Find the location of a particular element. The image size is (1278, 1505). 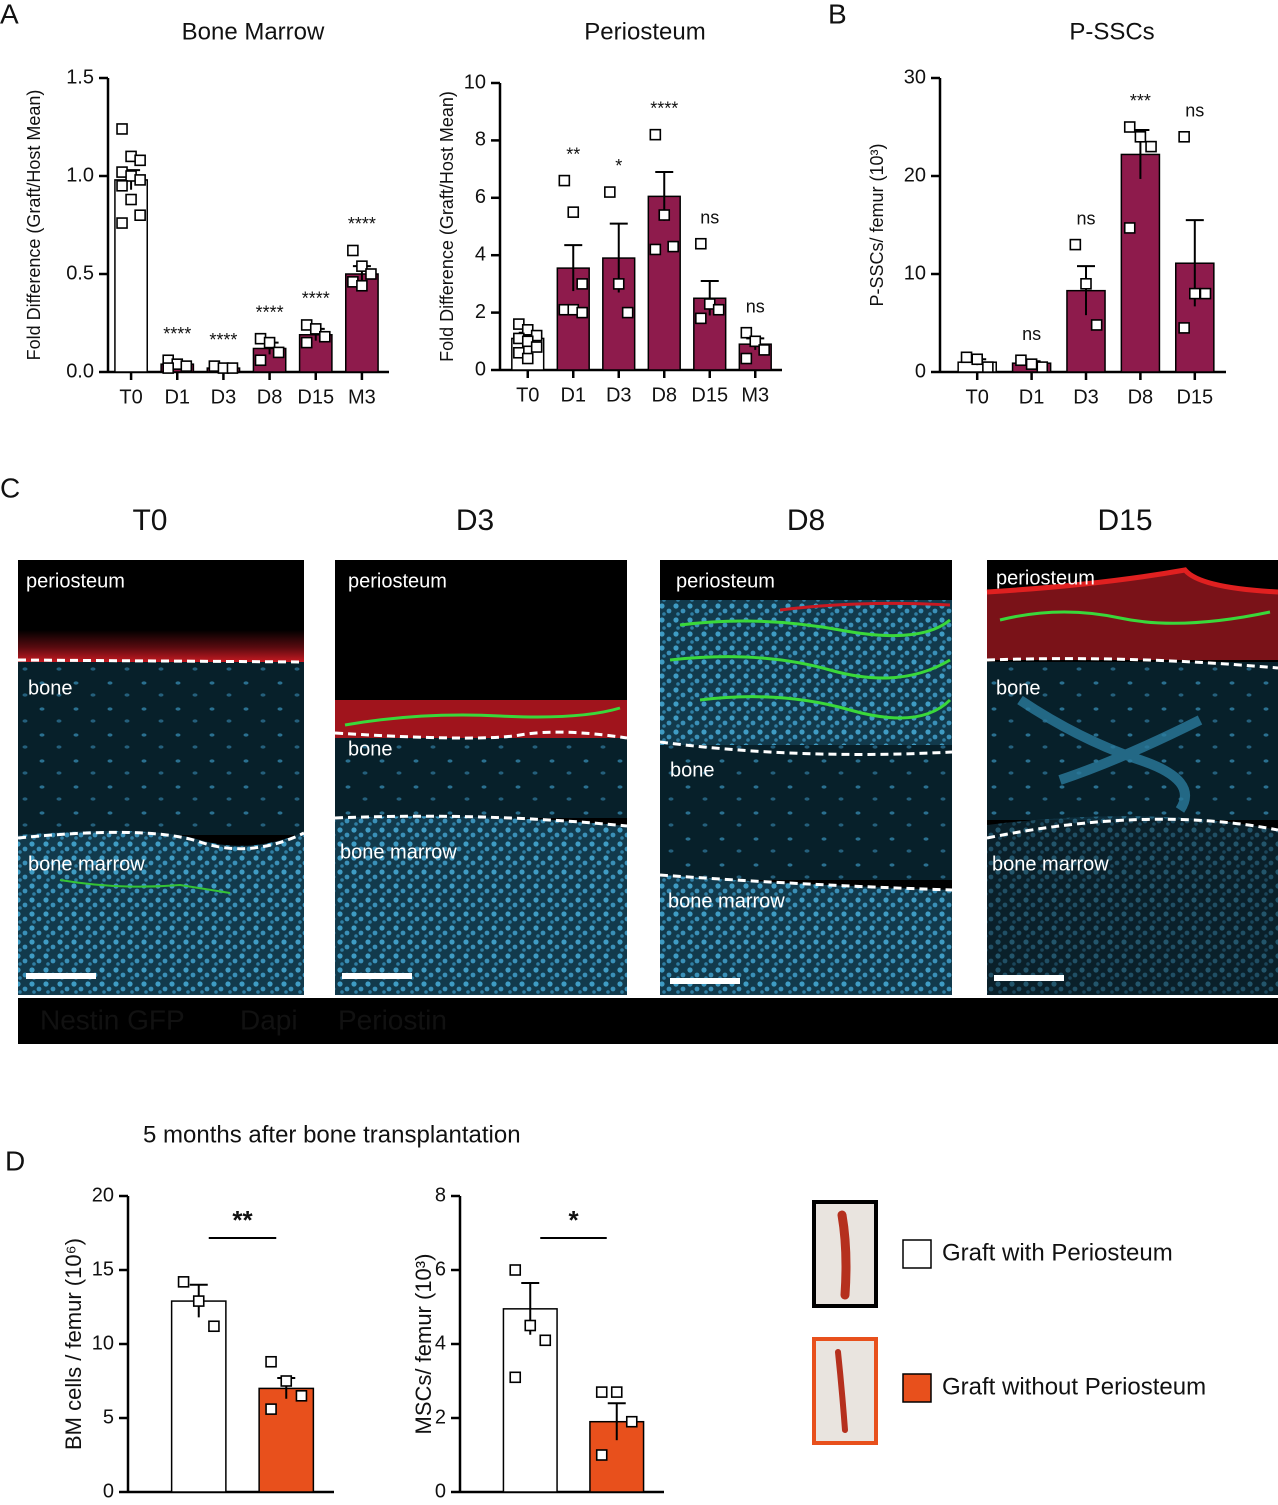

micrograph-title: D15 is located at coordinates (1124, 520).